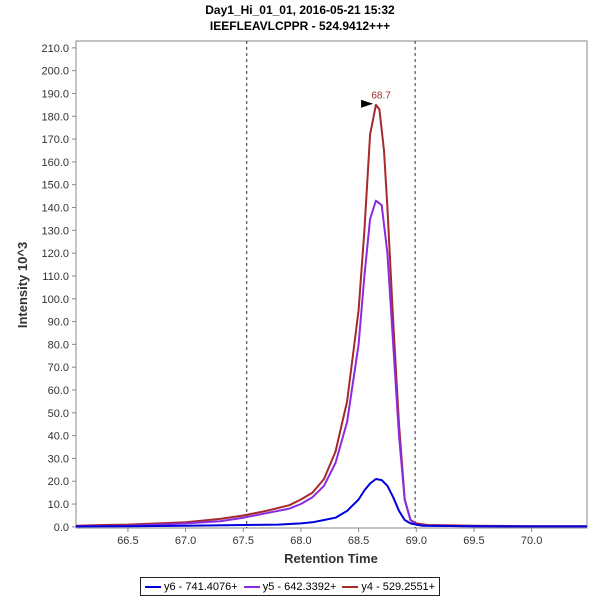 The image size is (600, 600). I want to click on legend-label-y6: y6 - 741.4076+, so click(201, 586).